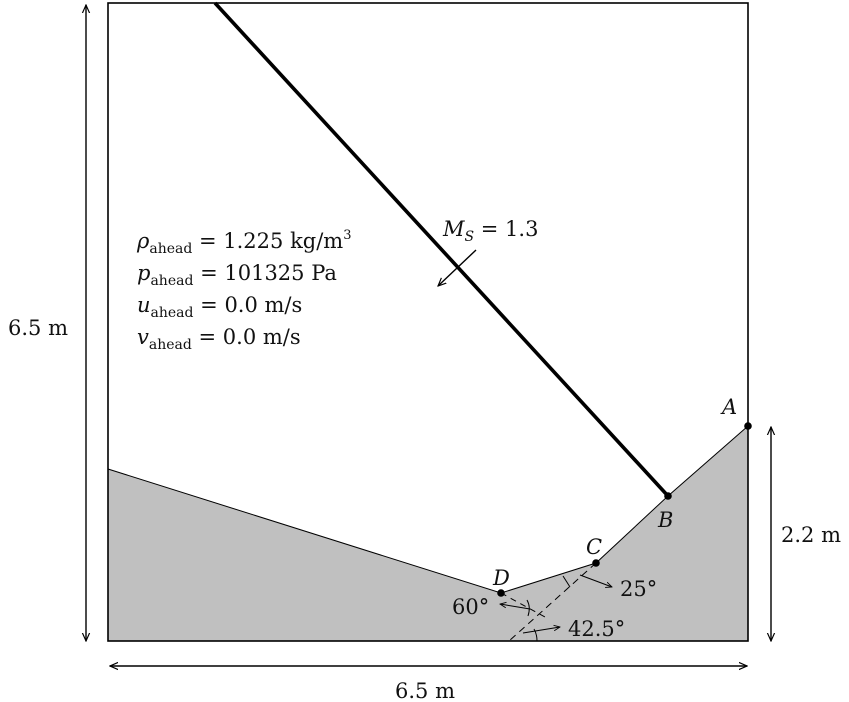  I want to click on condition-pressure: pahead = 101325 Pa, so click(237, 275).